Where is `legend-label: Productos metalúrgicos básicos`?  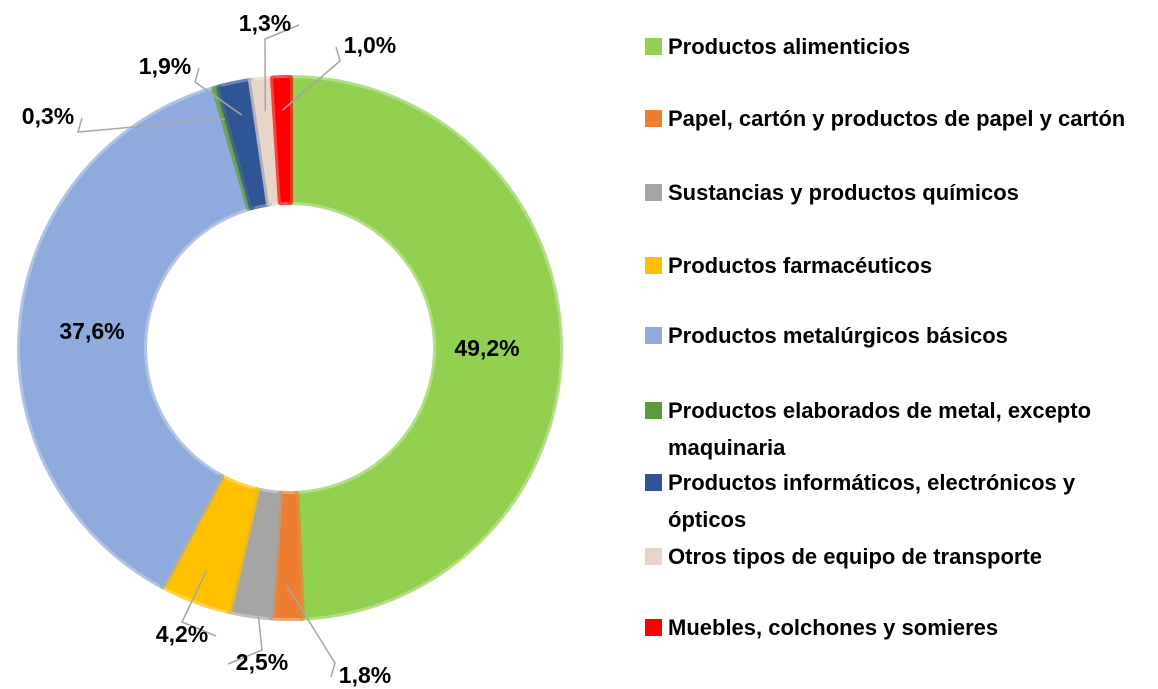
legend-label: Productos metalúrgicos básicos is located at coordinates (838, 335).